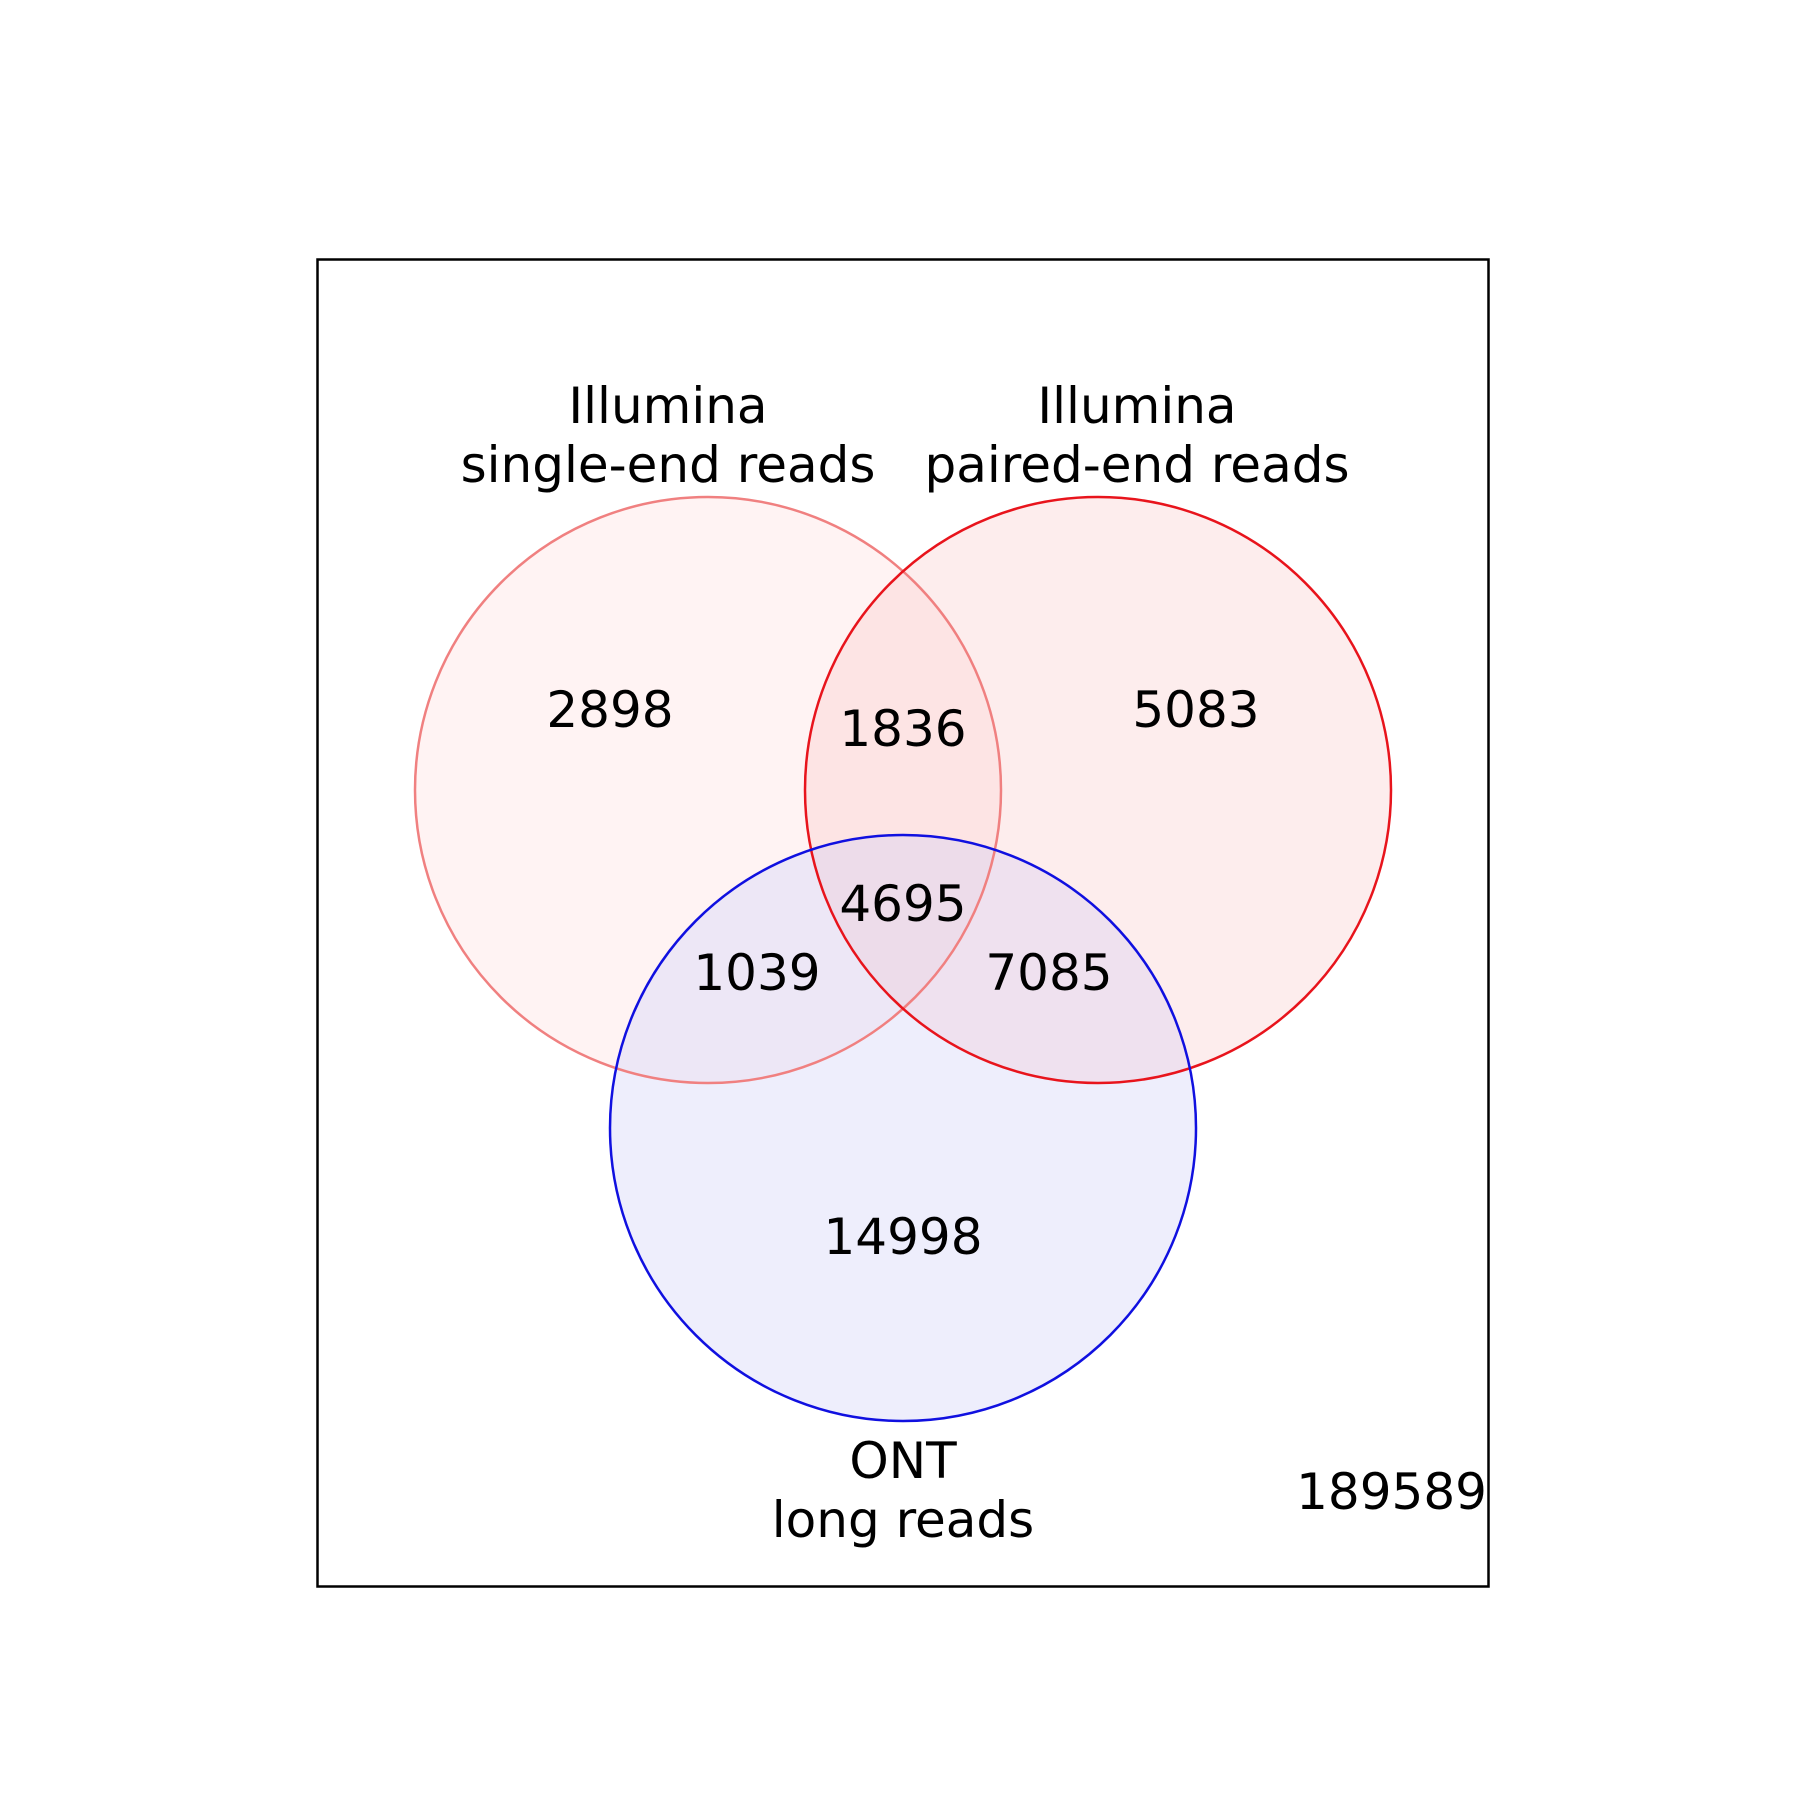  I want to click on paired-end-label-line1: Illumina, so click(1136, 406).